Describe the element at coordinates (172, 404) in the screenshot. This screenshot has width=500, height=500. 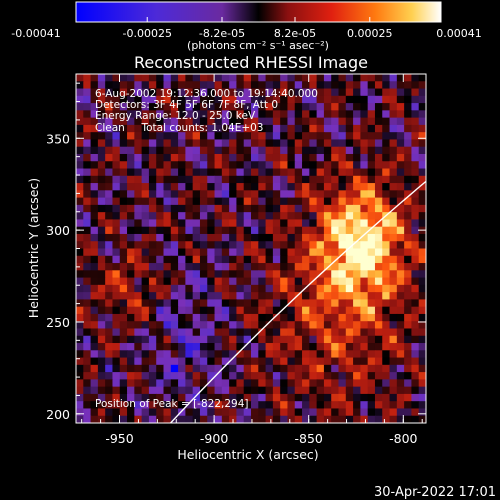
I see `peak-position-label: Position of Peak = [-822,294]` at that location.